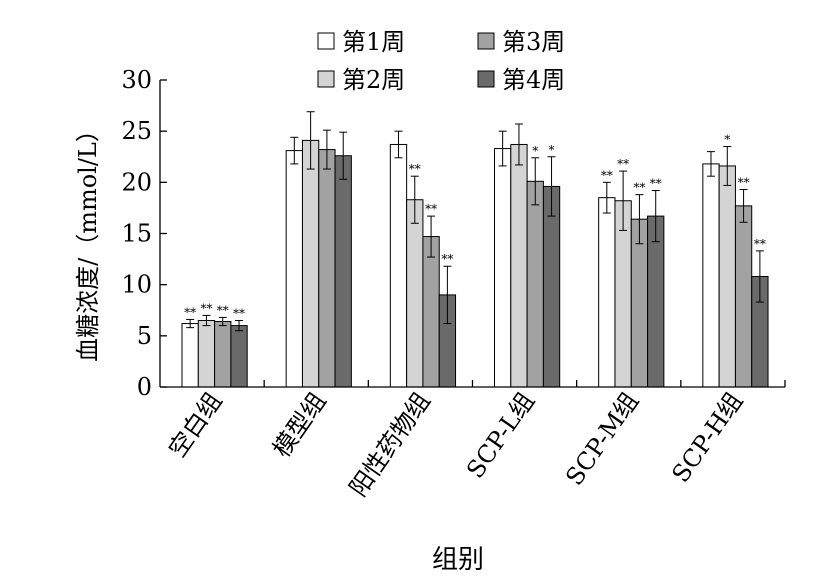 This screenshot has height=581, width=834. Describe the element at coordinates (136, 285) in the screenshot. I see `y-tick-label: 10` at that location.